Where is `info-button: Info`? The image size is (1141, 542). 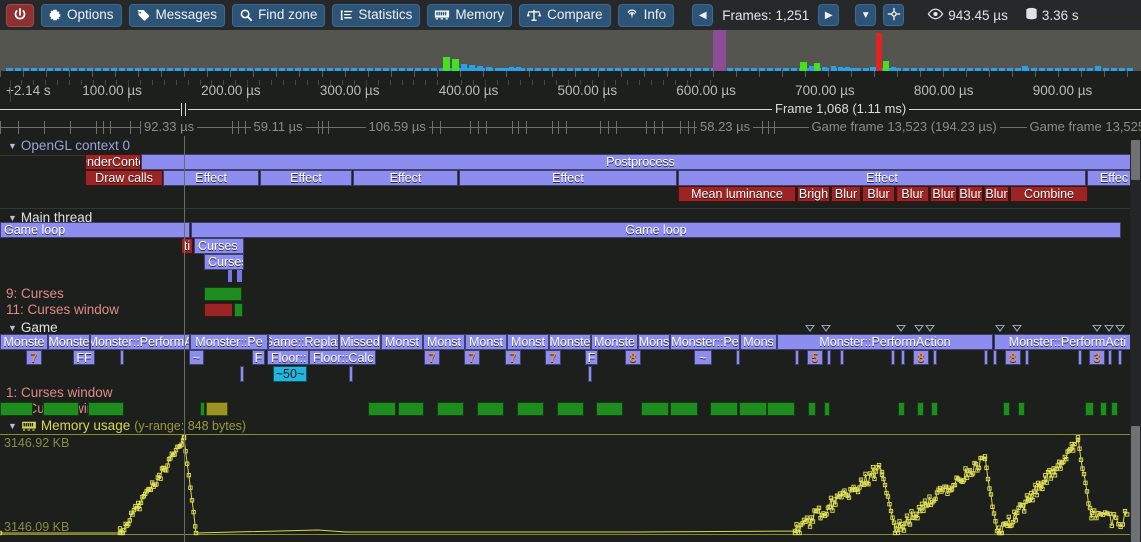 info-button: Info is located at coordinates (646, 15).